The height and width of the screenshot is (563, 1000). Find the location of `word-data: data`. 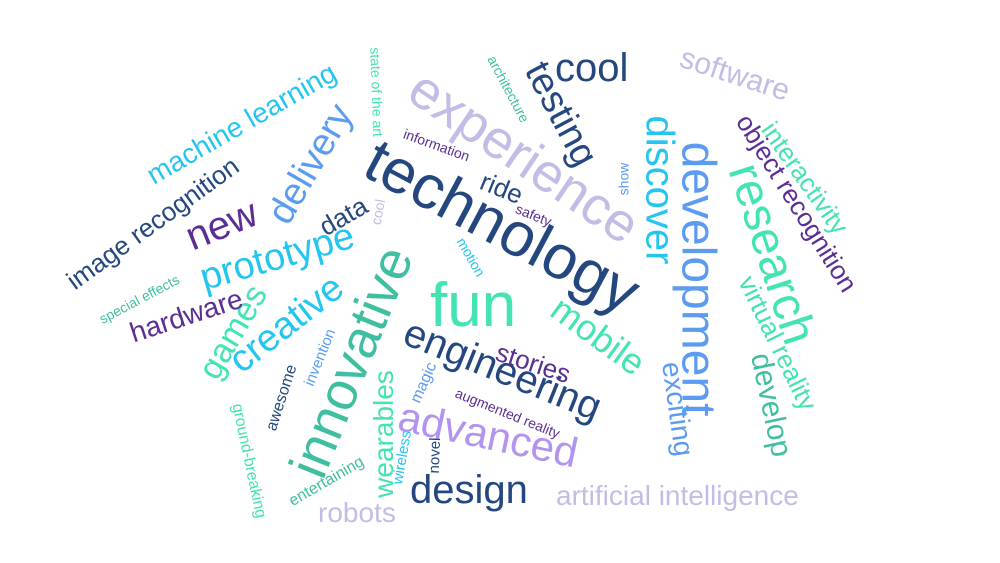

word-data: data is located at coordinates (343, 216).